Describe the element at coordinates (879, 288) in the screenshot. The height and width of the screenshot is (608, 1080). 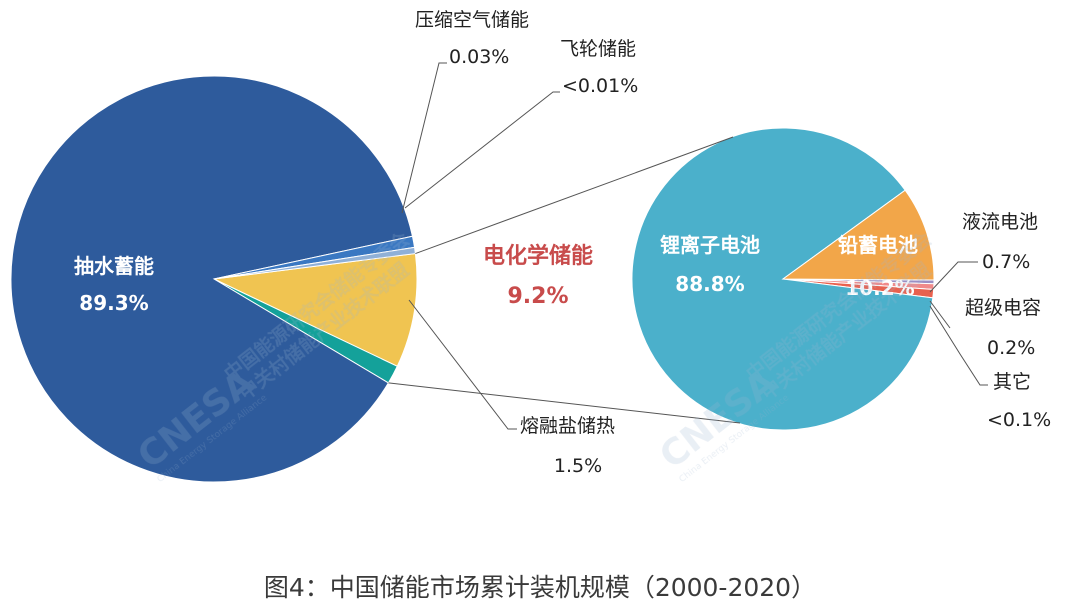
I see `label-lead-acid-value: 10.2%` at that location.